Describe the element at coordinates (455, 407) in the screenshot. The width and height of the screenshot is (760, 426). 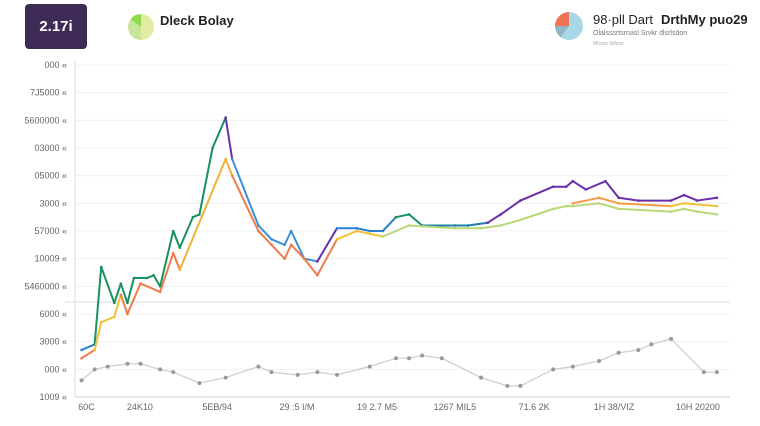
I see `x-tick-label: 1267 MIL5` at that location.